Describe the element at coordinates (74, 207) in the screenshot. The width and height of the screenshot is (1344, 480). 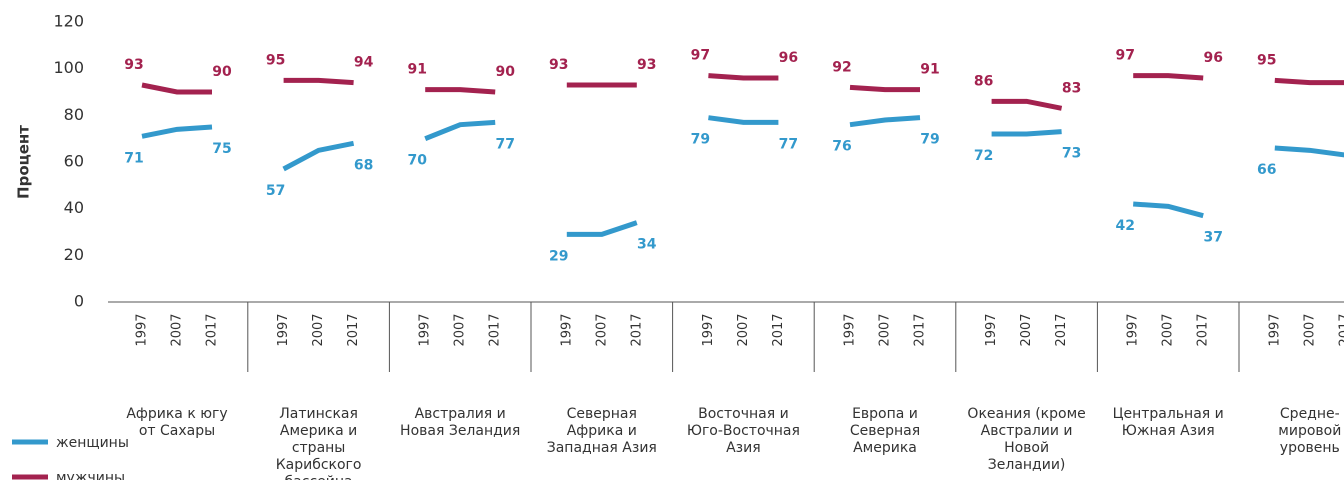
I see `y-tick-label: 40` at that location.